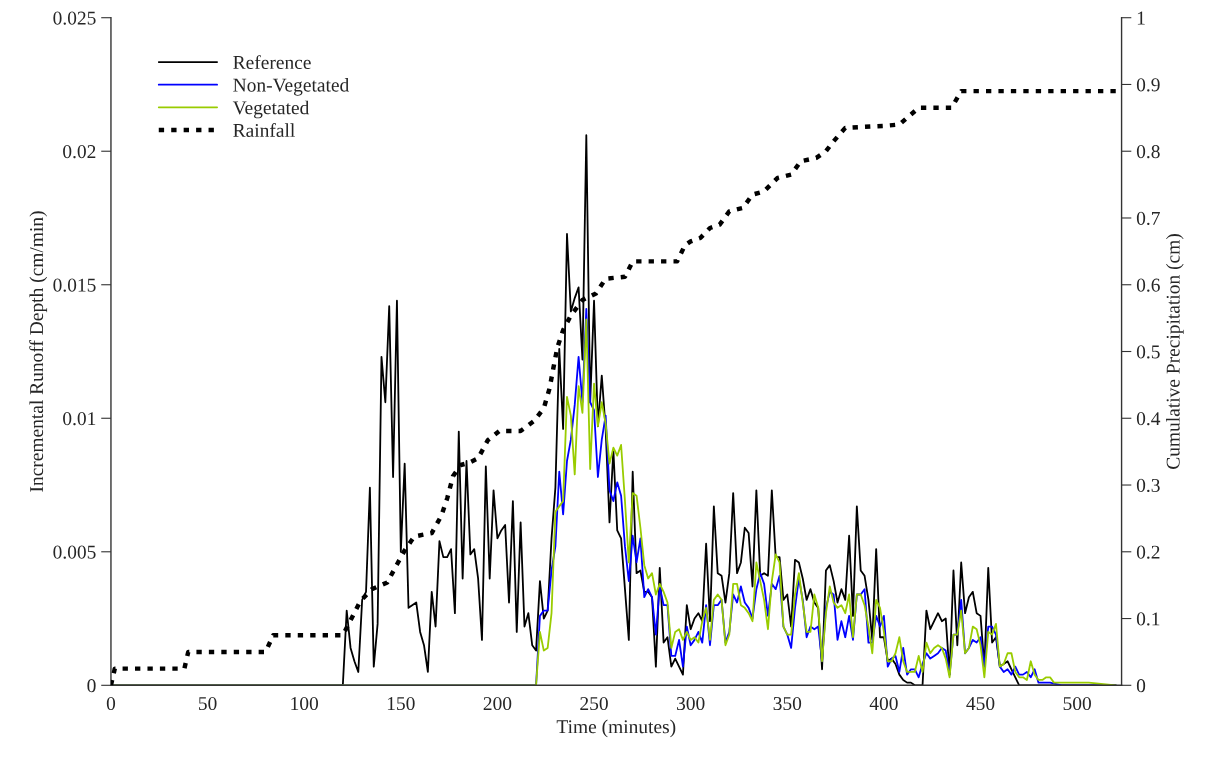 The image size is (1206, 770). What do you see at coordinates (111, 703) in the screenshot?
I see `x-tick-label: 0` at bounding box center [111, 703].